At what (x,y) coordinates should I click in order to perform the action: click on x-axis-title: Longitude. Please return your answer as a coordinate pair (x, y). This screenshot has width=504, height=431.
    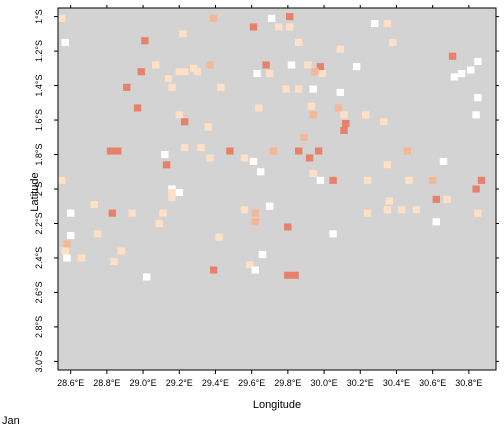
    Looking at the image, I should click on (277, 405).